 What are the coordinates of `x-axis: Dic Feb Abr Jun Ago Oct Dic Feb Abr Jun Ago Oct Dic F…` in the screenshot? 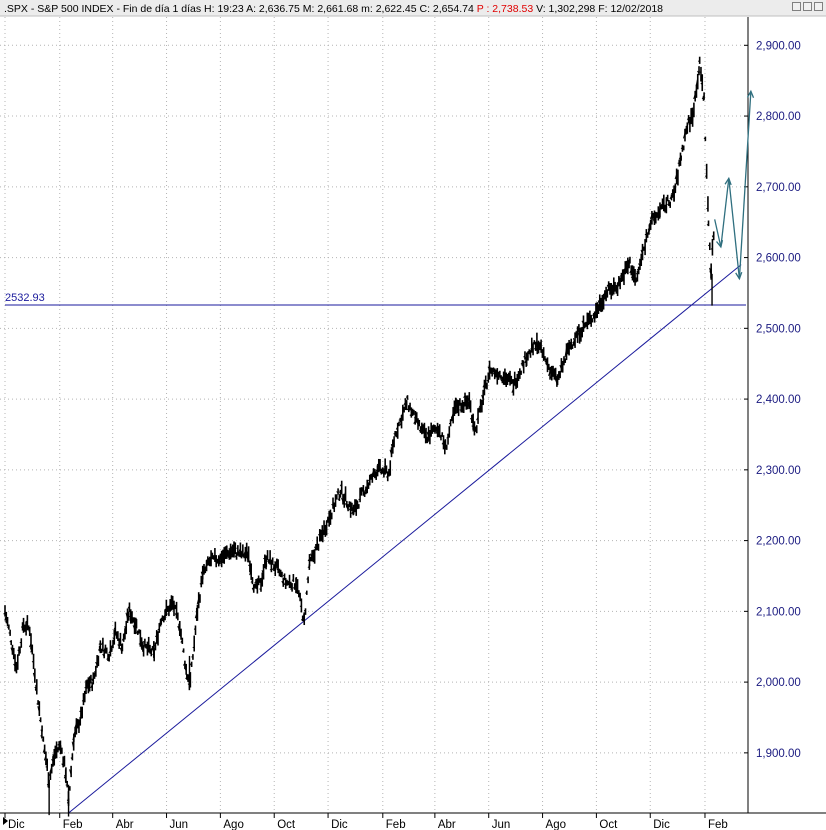 It's located at (413, 821).